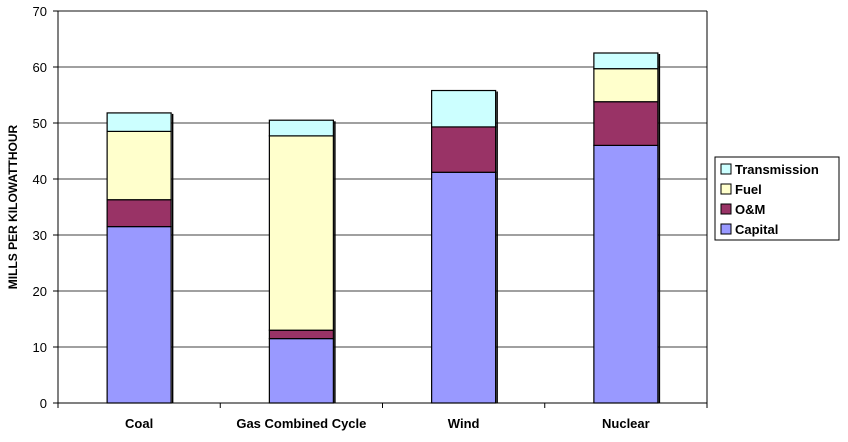 Image resolution: width=848 pixels, height=442 pixels. Describe the element at coordinates (139, 165) in the screenshot. I see `bar-coal-fuel` at that location.